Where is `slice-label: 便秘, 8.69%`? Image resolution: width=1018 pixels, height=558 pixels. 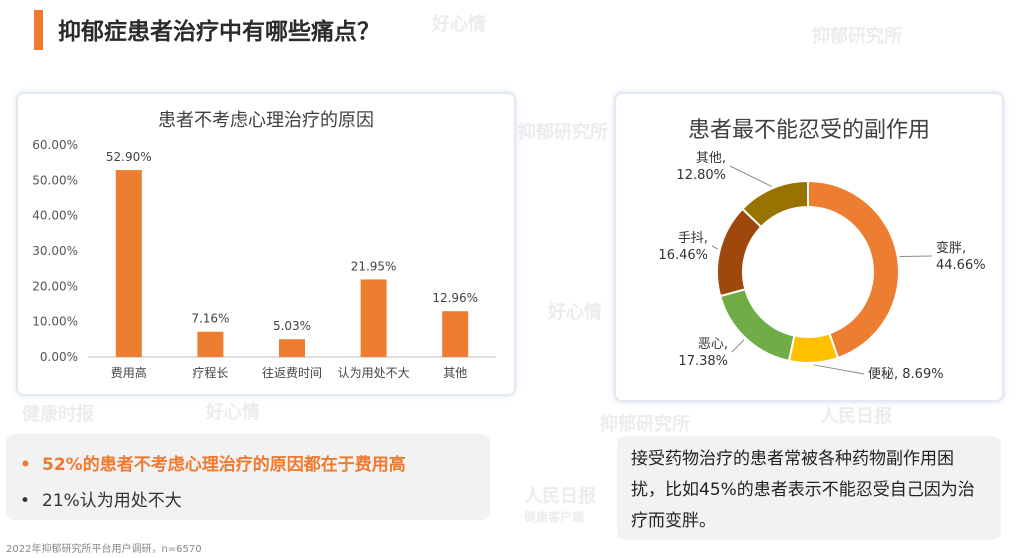
slice-label: 便秘, 8.69% is located at coordinates (906, 374).